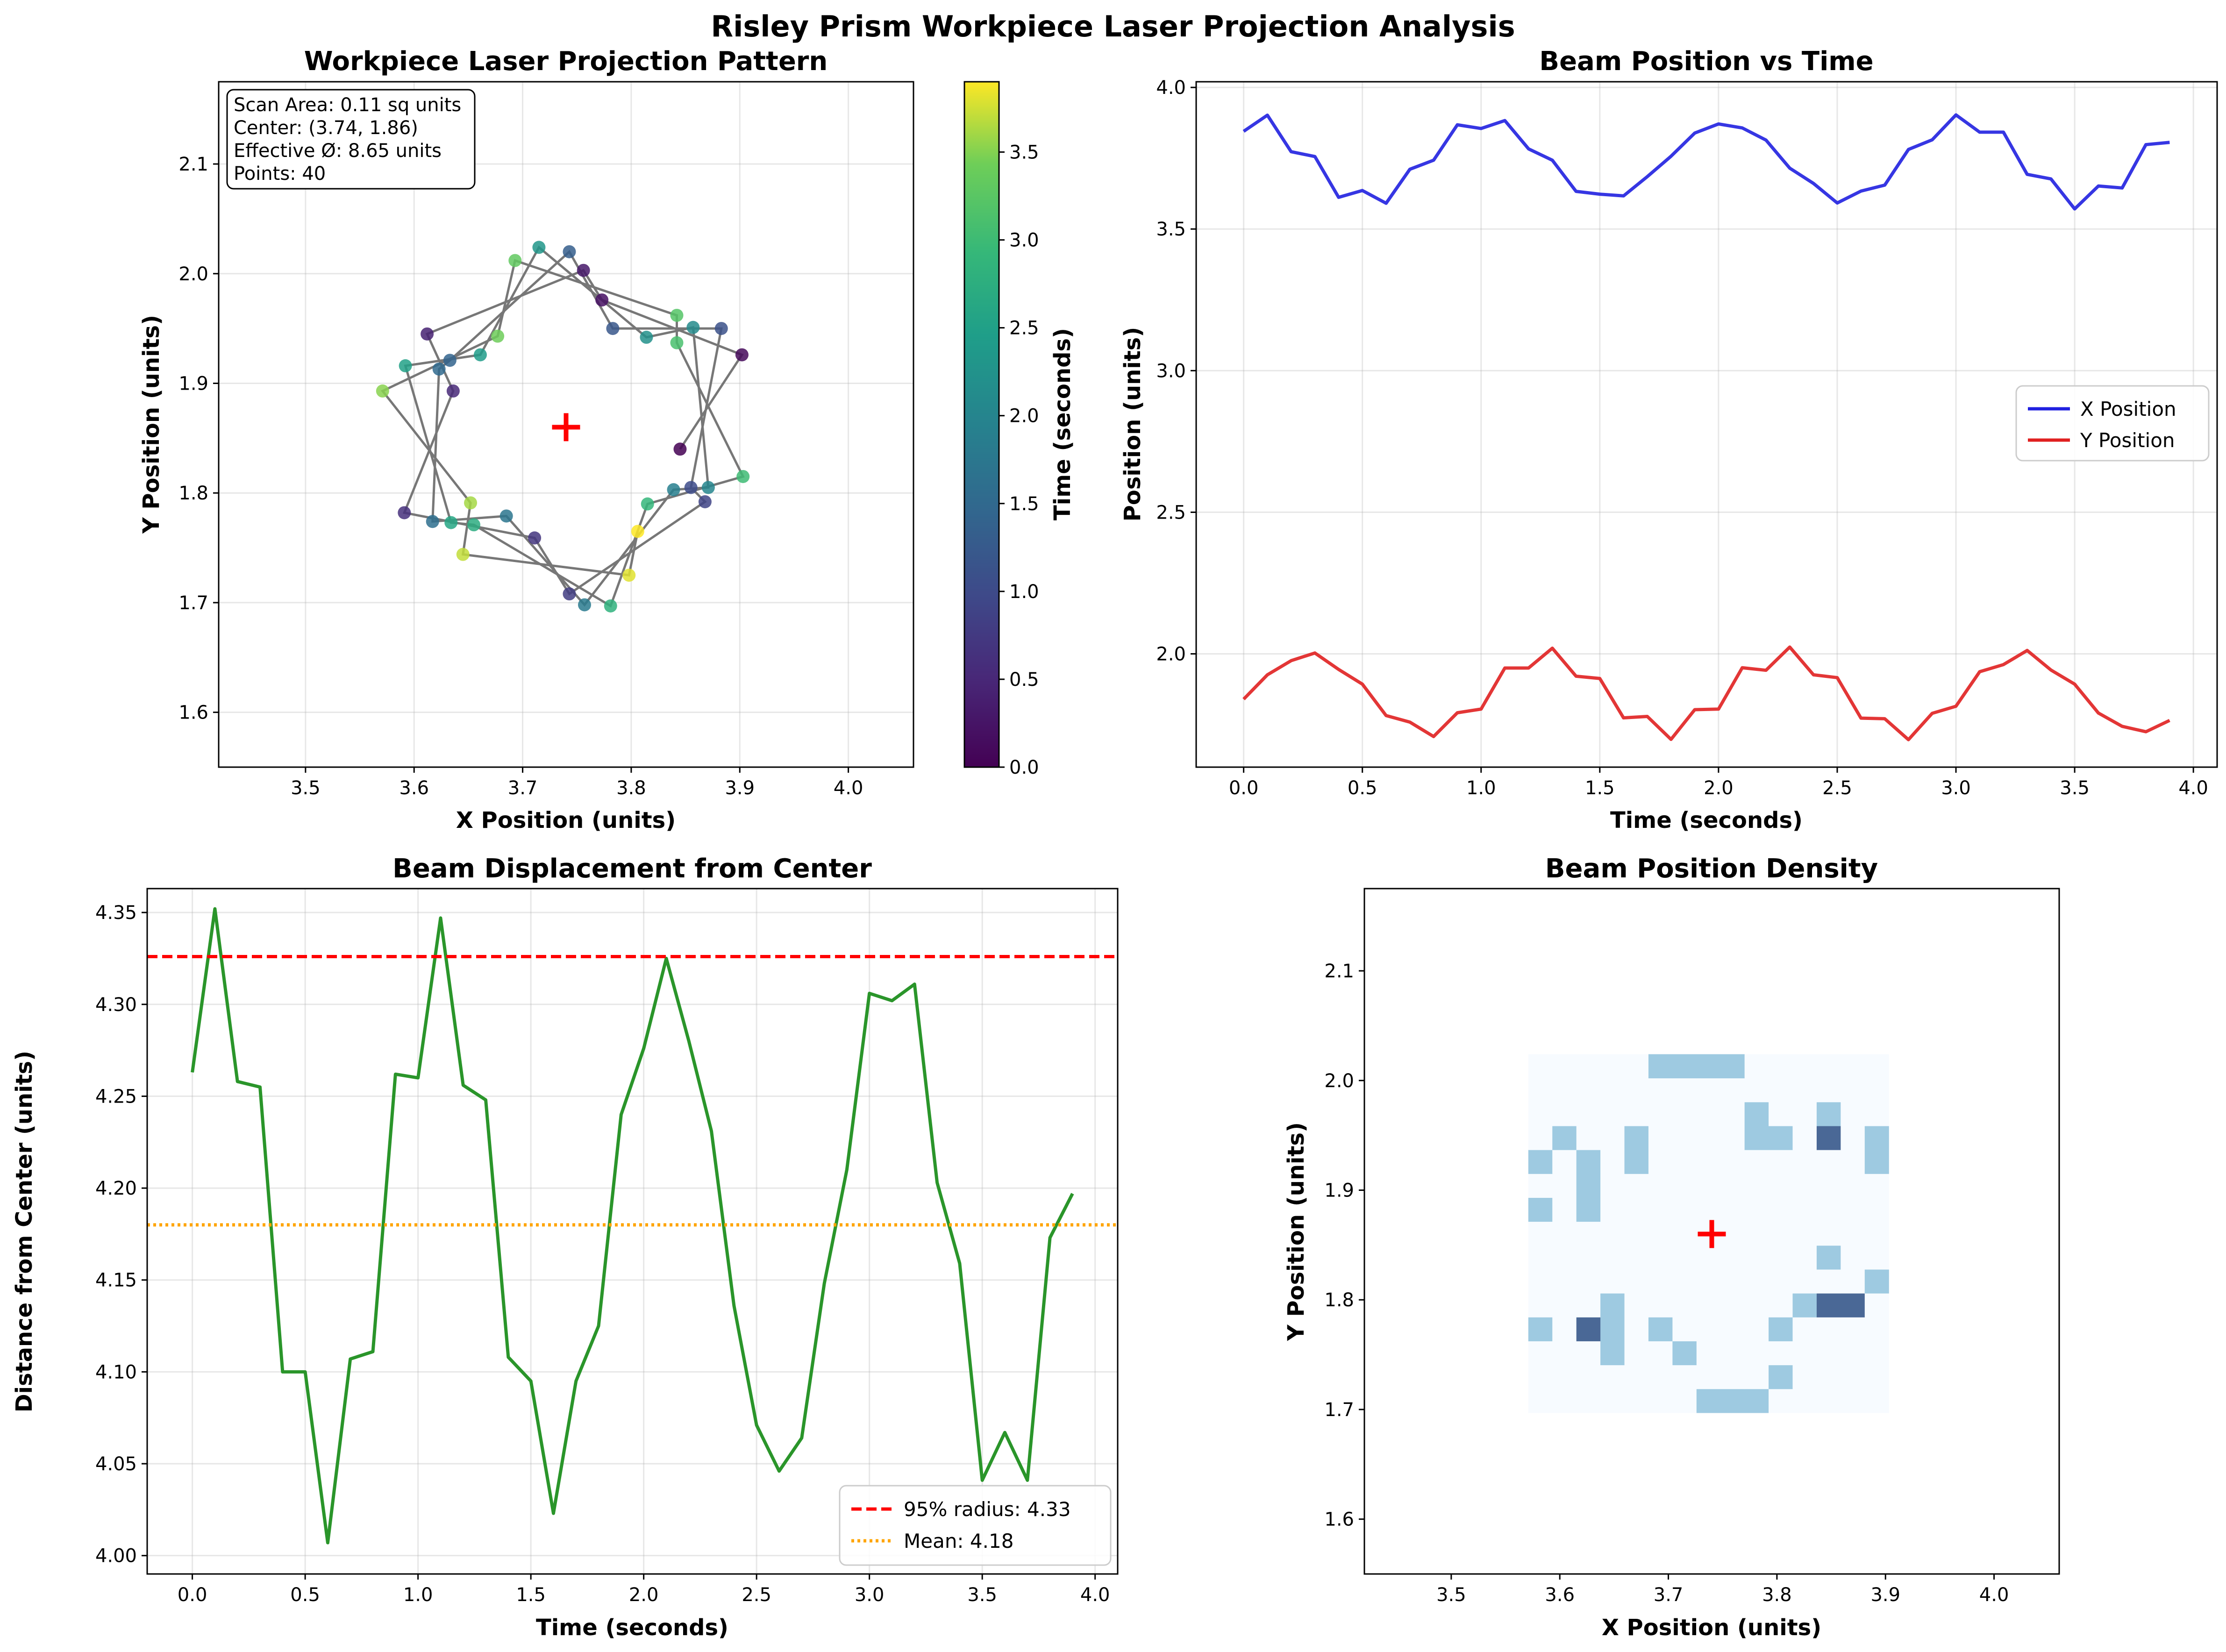  I want to click on colorbar-tick-label: 2.0, so click(1024, 416).